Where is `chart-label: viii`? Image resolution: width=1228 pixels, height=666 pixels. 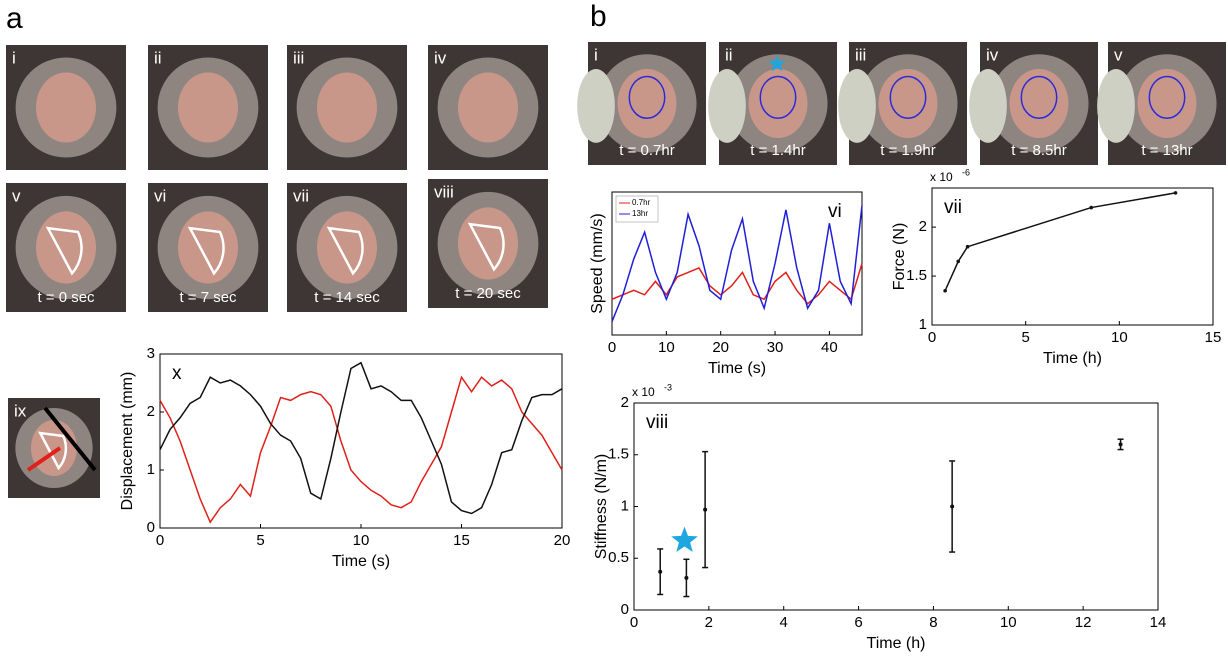 chart-label: viii is located at coordinates (657, 422).